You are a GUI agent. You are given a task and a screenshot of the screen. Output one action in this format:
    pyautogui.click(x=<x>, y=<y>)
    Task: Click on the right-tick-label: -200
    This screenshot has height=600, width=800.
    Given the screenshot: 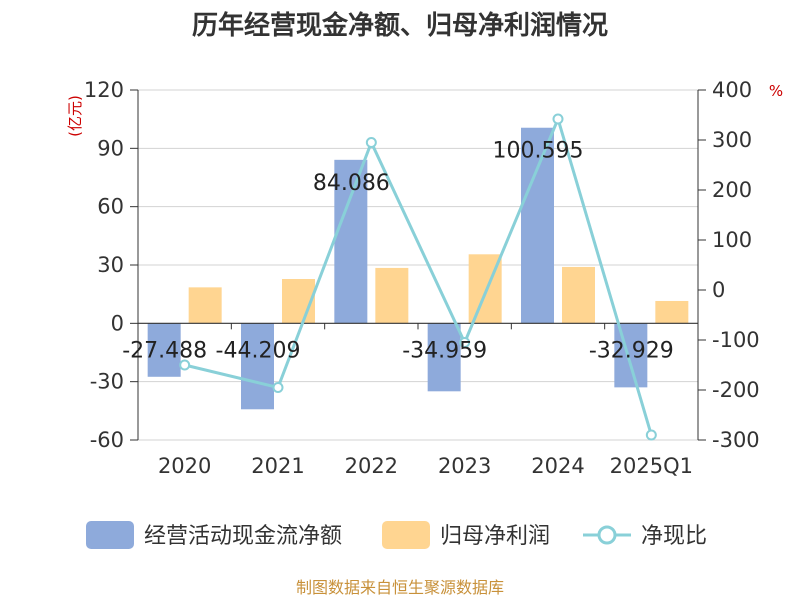 What is the action you would take?
    pyautogui.click(x=736, y=390)
    